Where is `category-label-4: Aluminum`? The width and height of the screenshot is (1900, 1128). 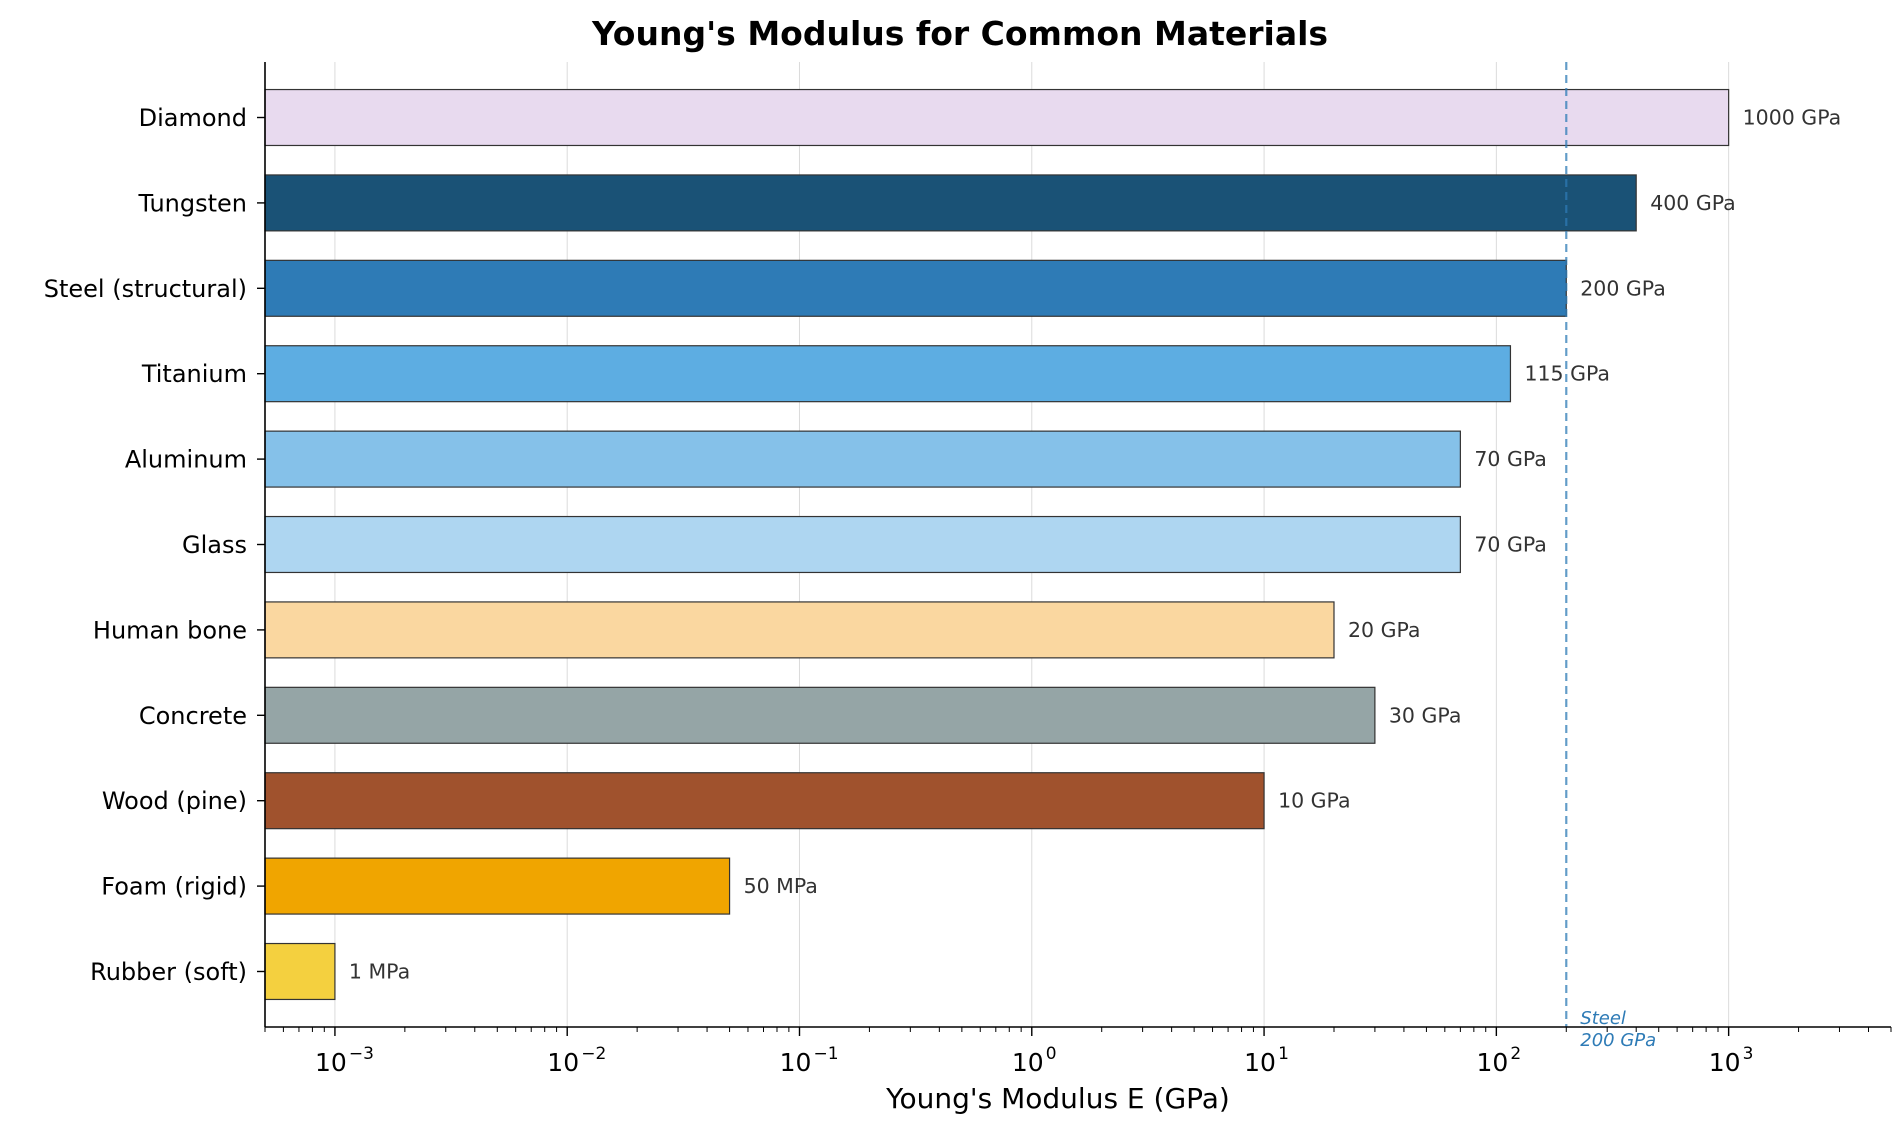
category-label-4: Aluminum is located at coordinates (186, 460).